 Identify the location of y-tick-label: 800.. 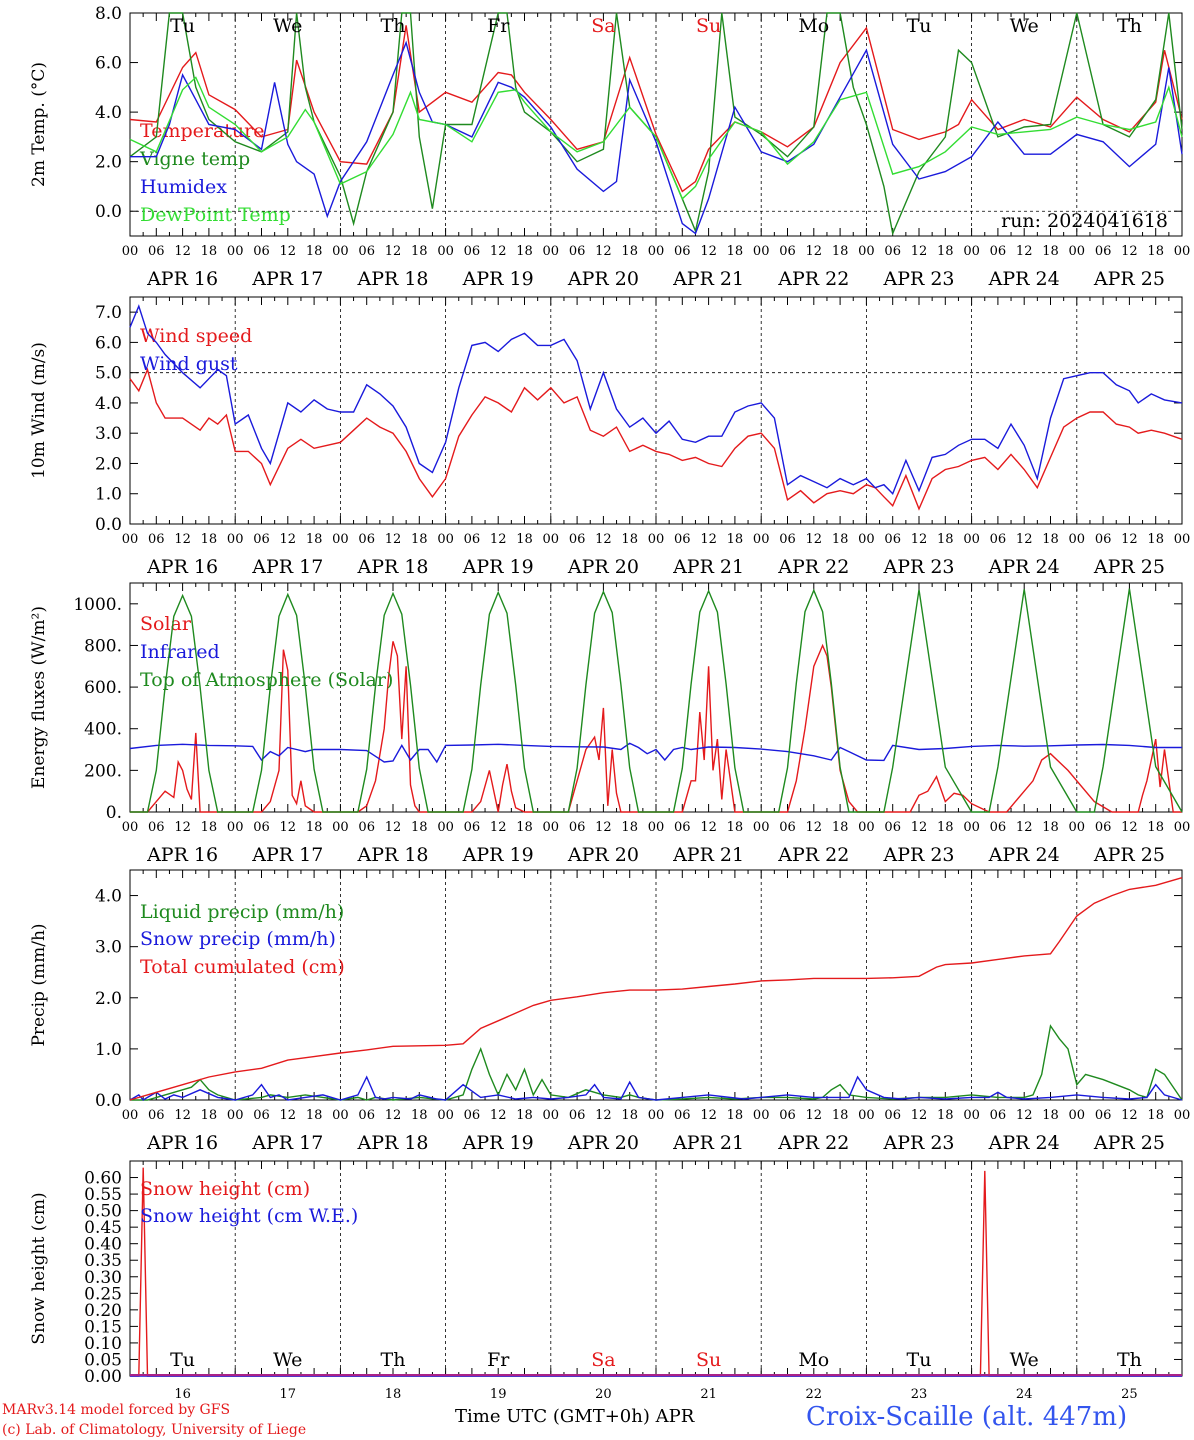
(103, 646).